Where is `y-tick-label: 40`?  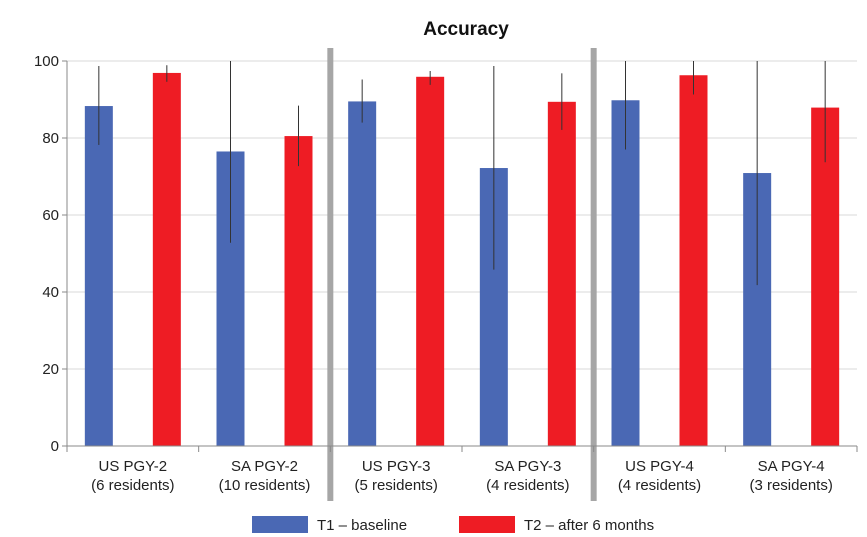
y-tick-label: 40 is located at coordinates (50, 292).